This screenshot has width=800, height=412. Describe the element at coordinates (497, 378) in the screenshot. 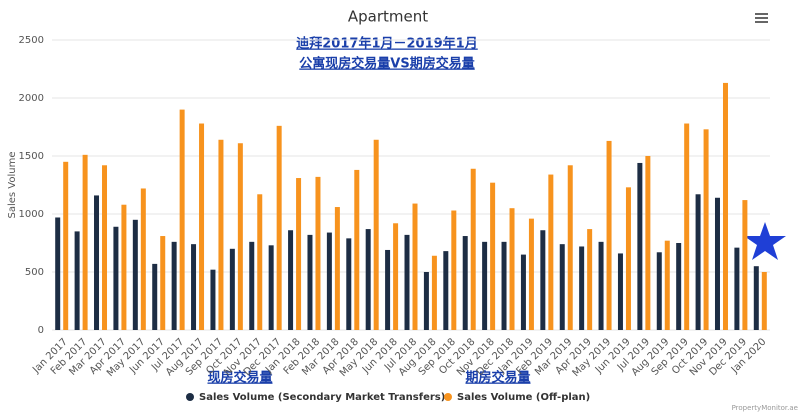

I see `annotation: 期房交易量` at that location.